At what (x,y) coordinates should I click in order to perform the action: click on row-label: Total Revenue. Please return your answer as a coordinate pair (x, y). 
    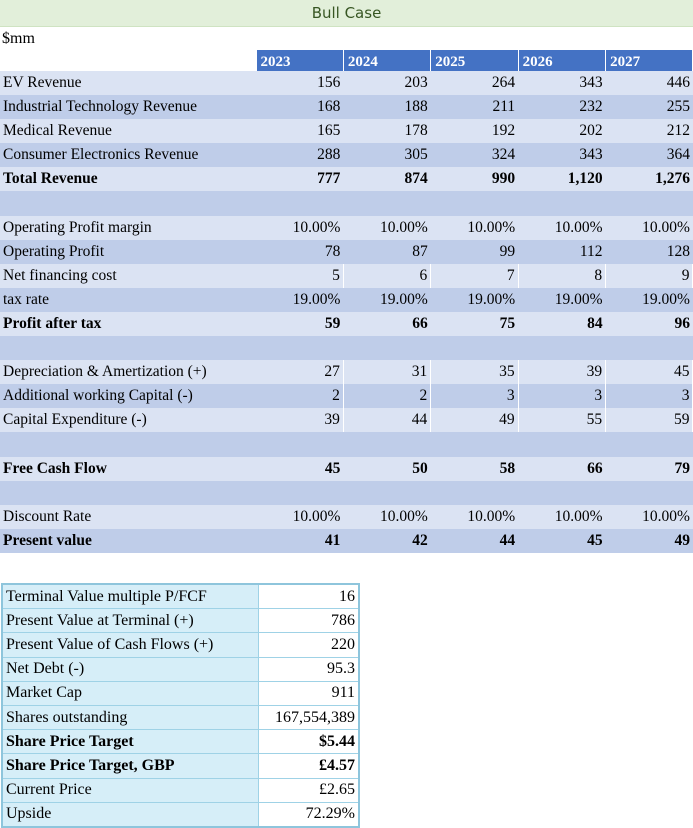
    Looking at the image, I should click on (128, 179).